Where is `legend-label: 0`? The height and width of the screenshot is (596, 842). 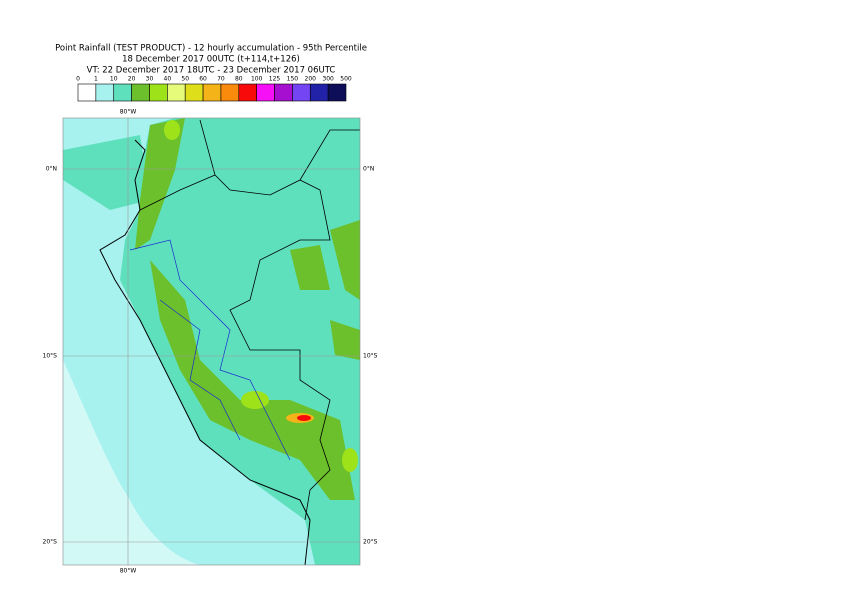 legend-label: 0 is located at coordinates (78, 79).